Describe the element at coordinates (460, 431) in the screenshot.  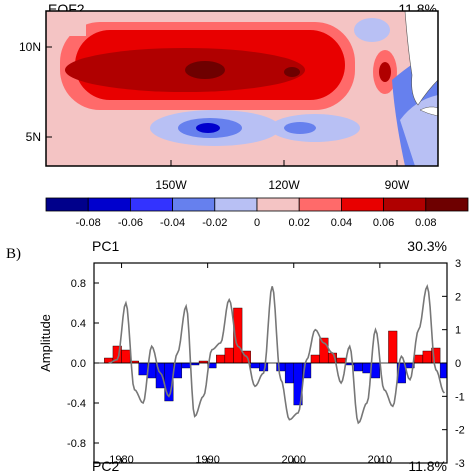
I see `y-tick-right-label: -2` at that location.